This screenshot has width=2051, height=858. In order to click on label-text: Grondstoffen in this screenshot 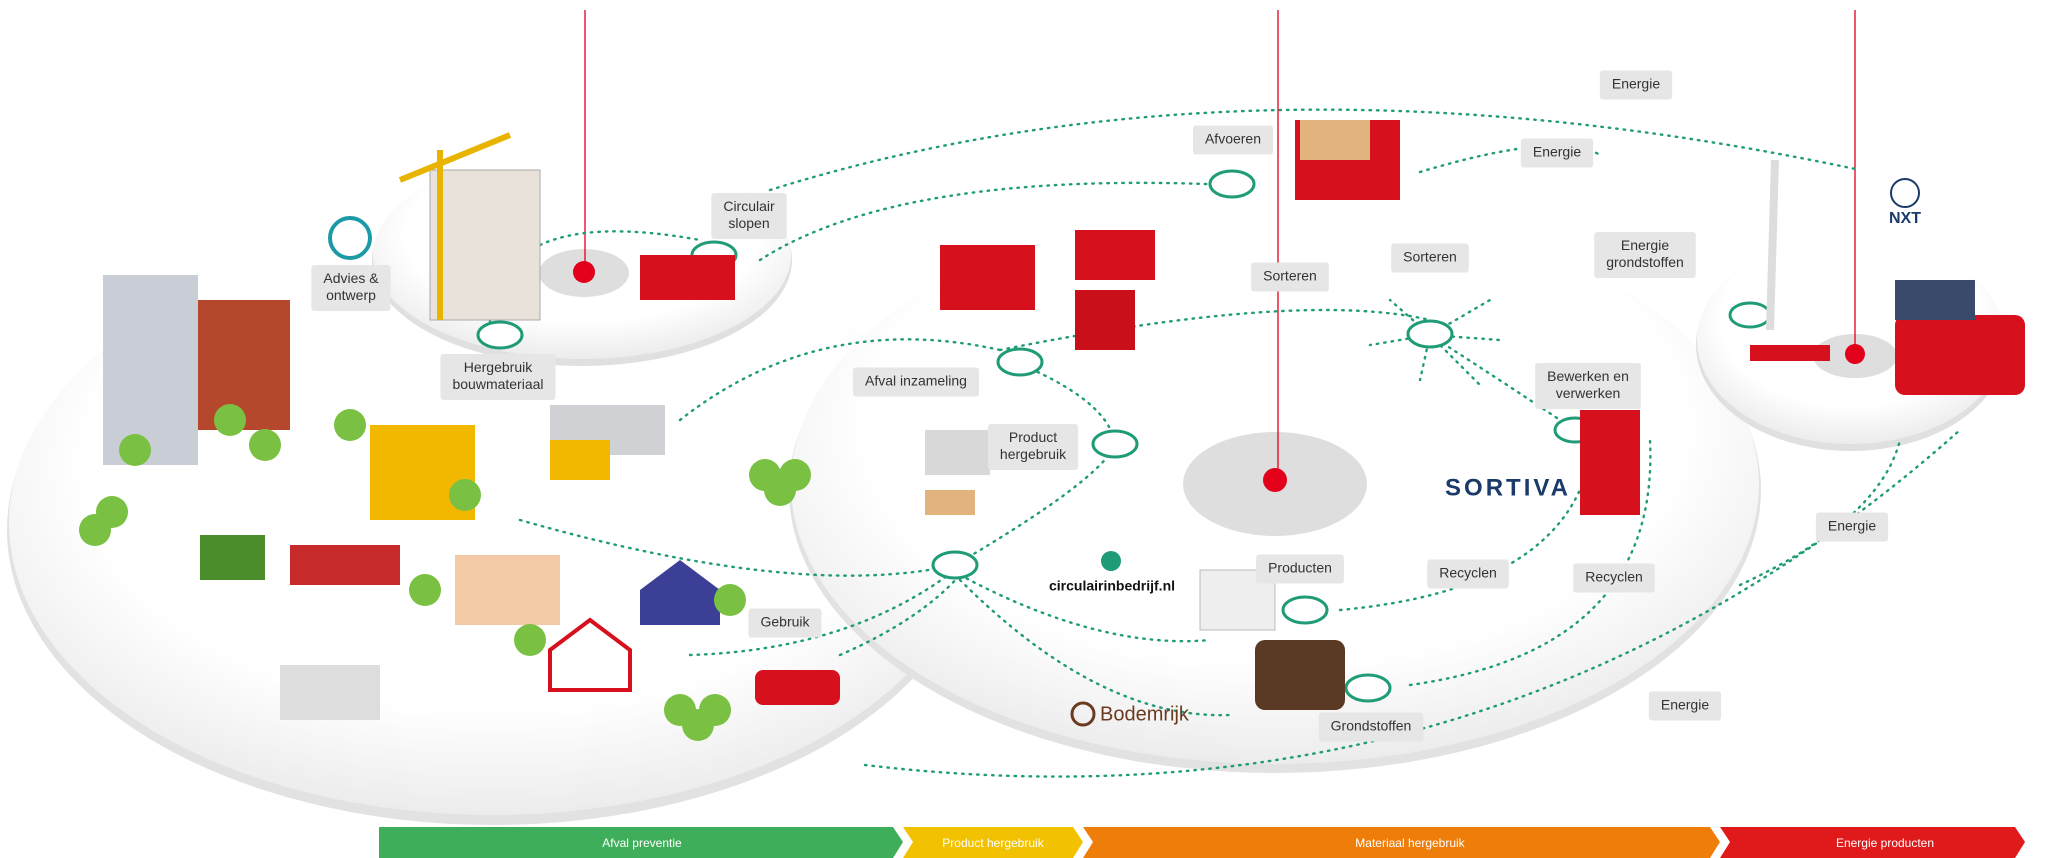, I will do `click(1371, 726)`.